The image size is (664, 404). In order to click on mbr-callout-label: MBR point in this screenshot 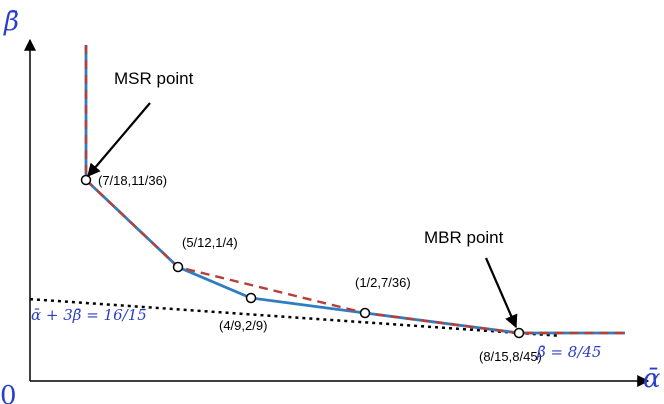, I will do `click(464, 237)`.